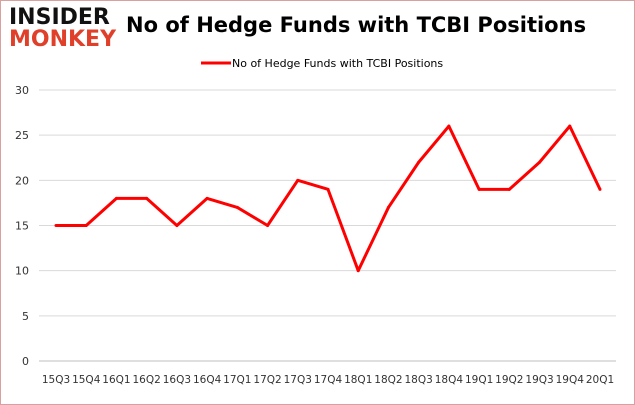  I want to click on x-tick-label: 19Q2, so click(509, 380).